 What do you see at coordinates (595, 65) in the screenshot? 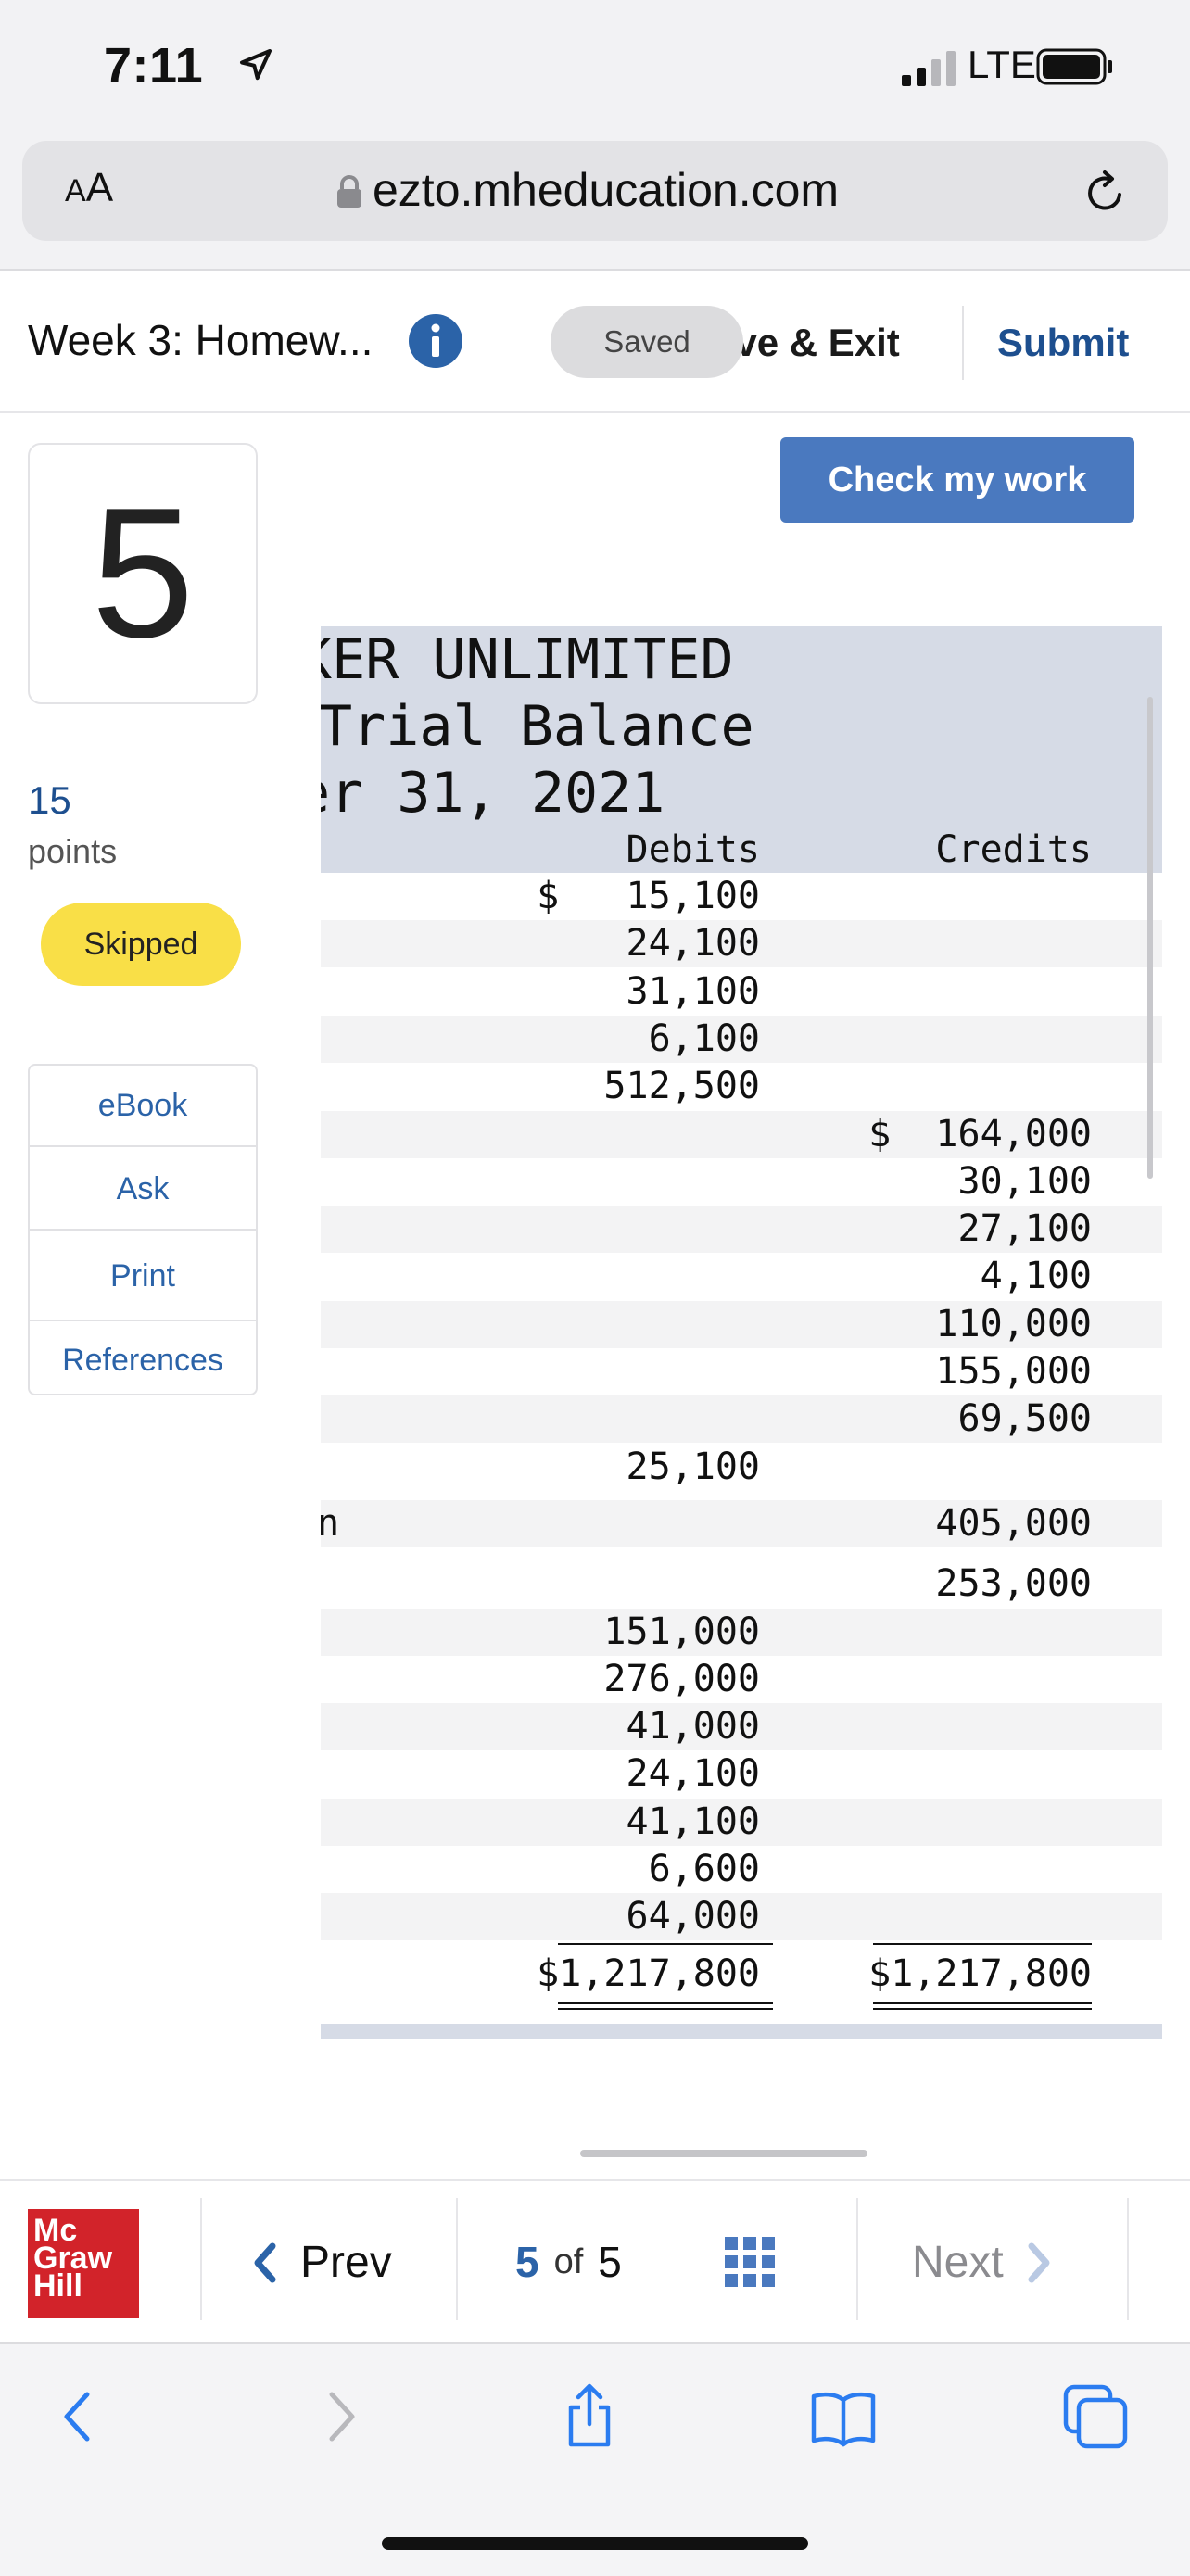
I see `status-bar` at bounding box center [595, 65].